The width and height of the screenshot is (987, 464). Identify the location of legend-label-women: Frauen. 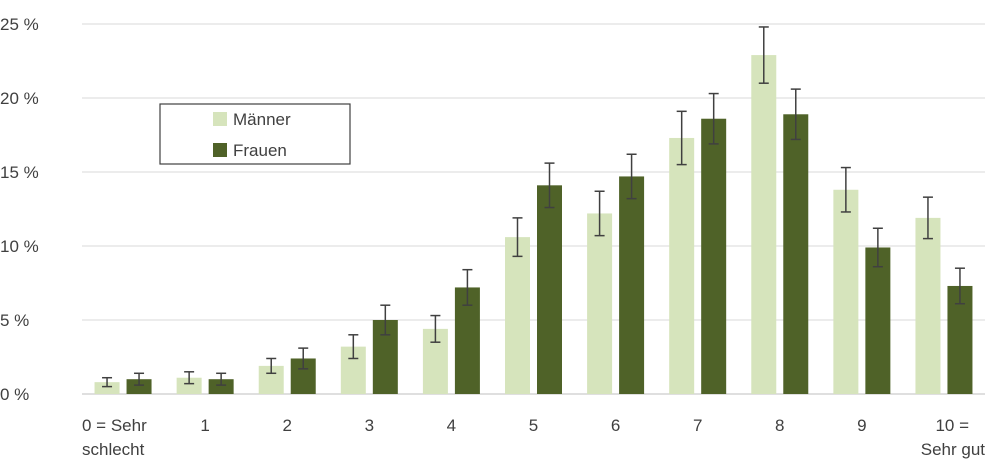
(260, 150).